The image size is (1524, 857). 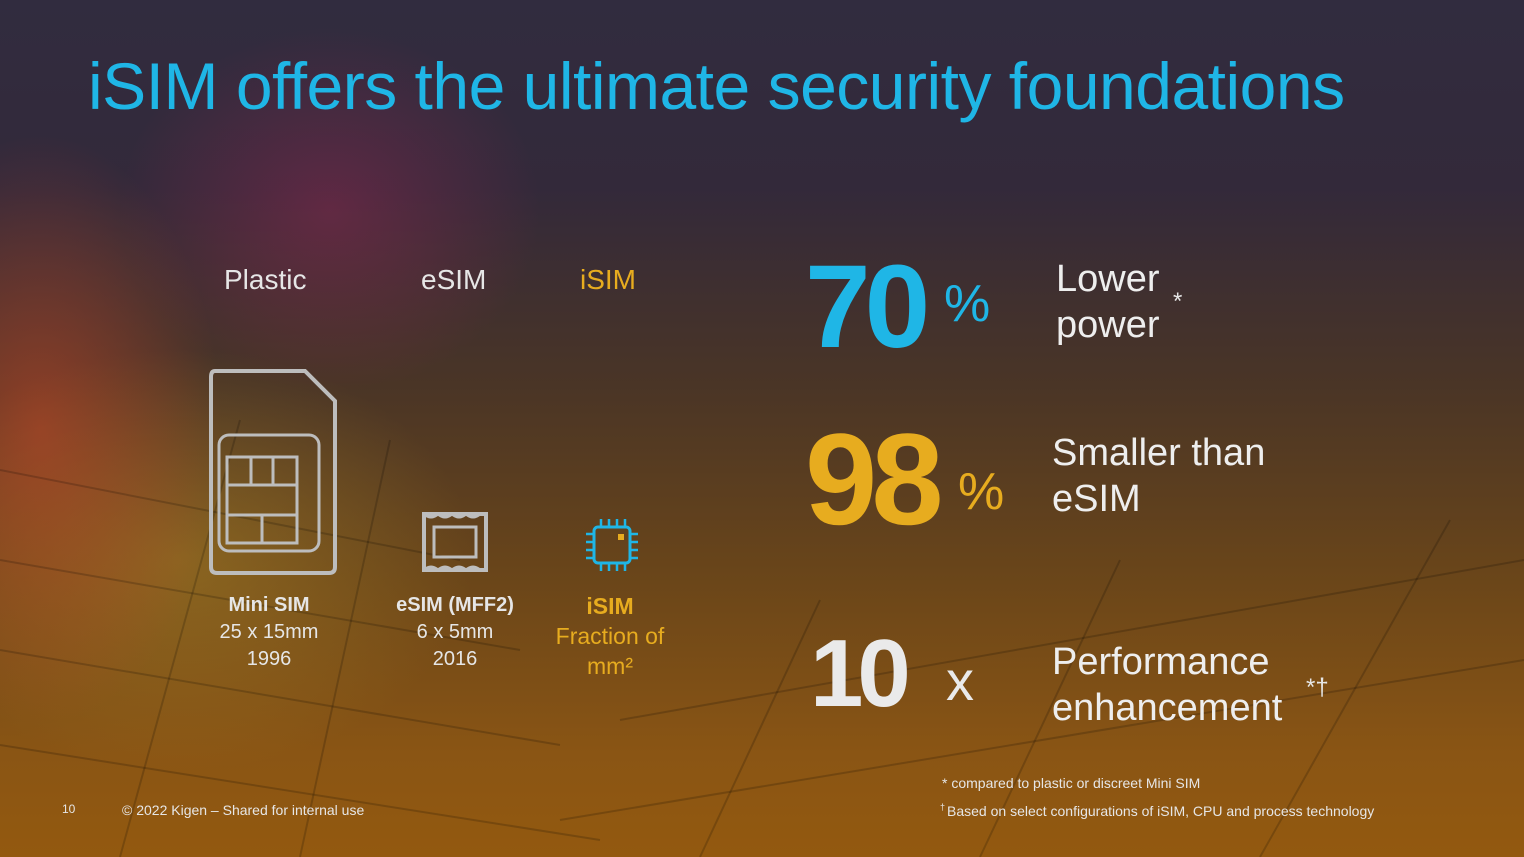 What do you see at coordinates (1108, 279) in the screenshot?
I see `stat-desc-line1: Lower` at bounding box center [1108, 279].